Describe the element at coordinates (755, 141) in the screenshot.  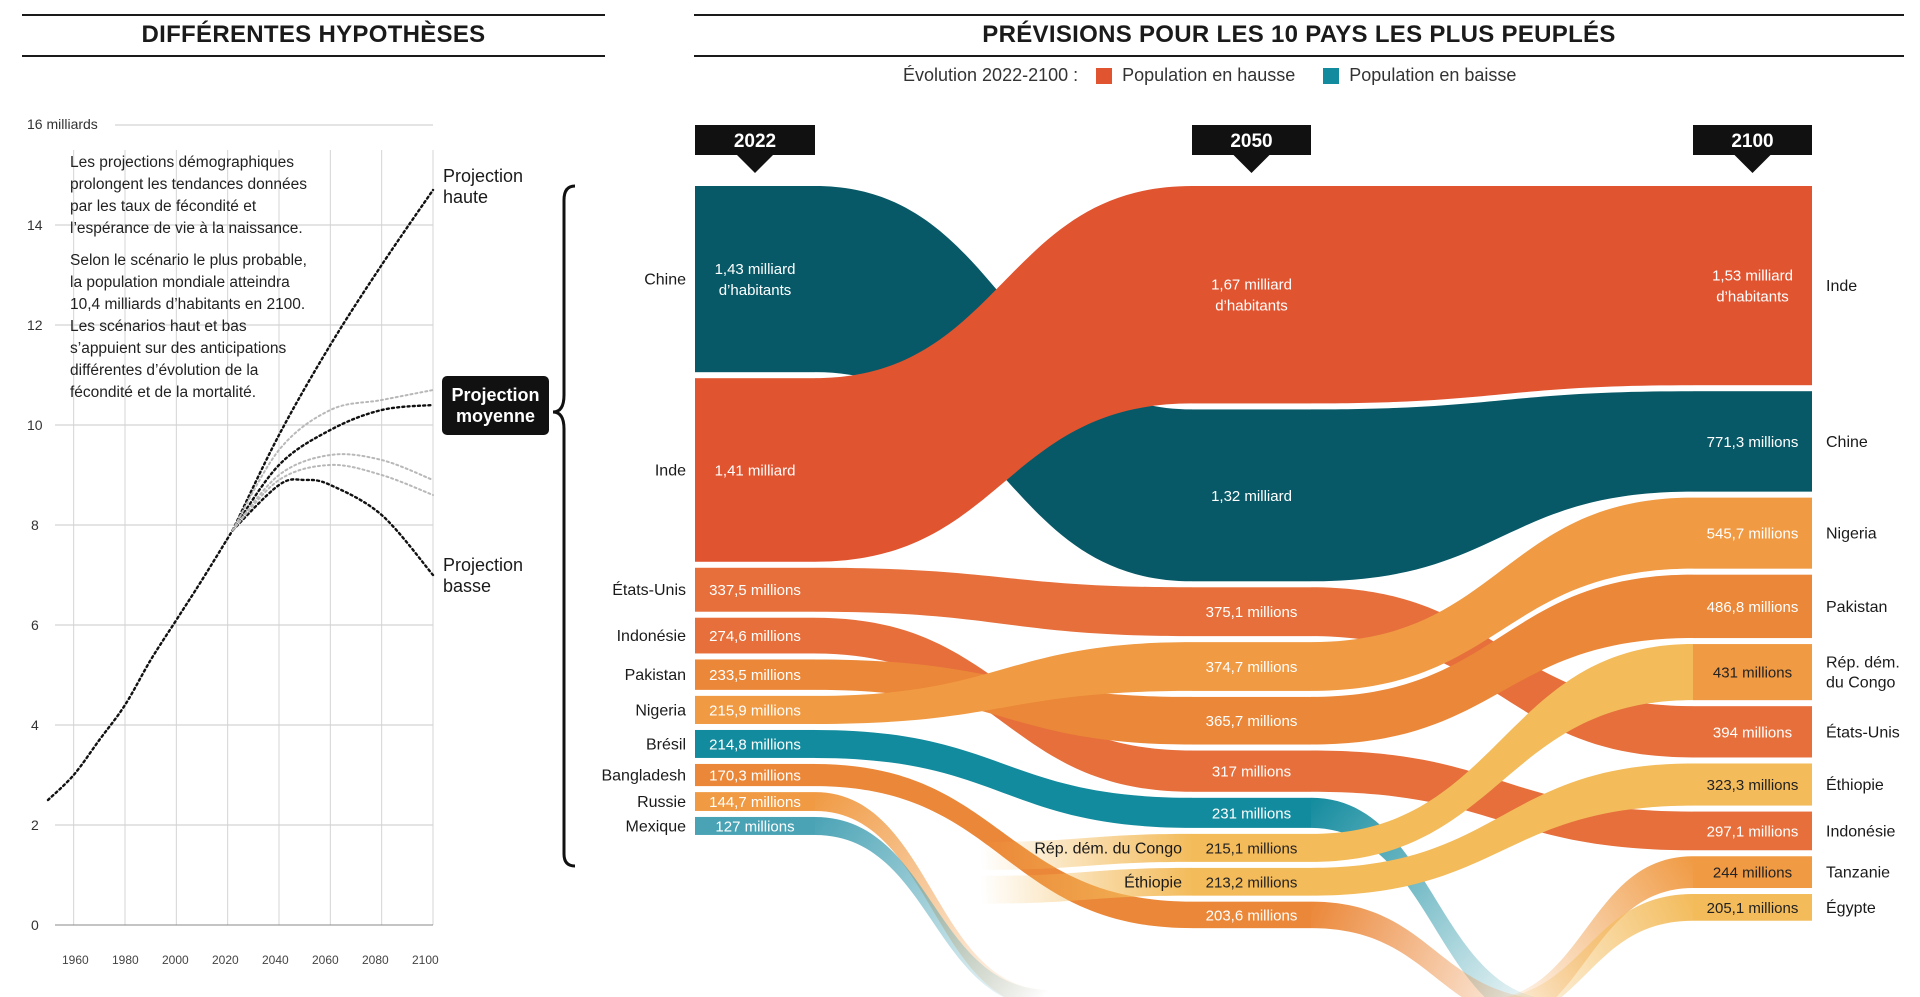
I see `year-label-2022: 2022` at that location.